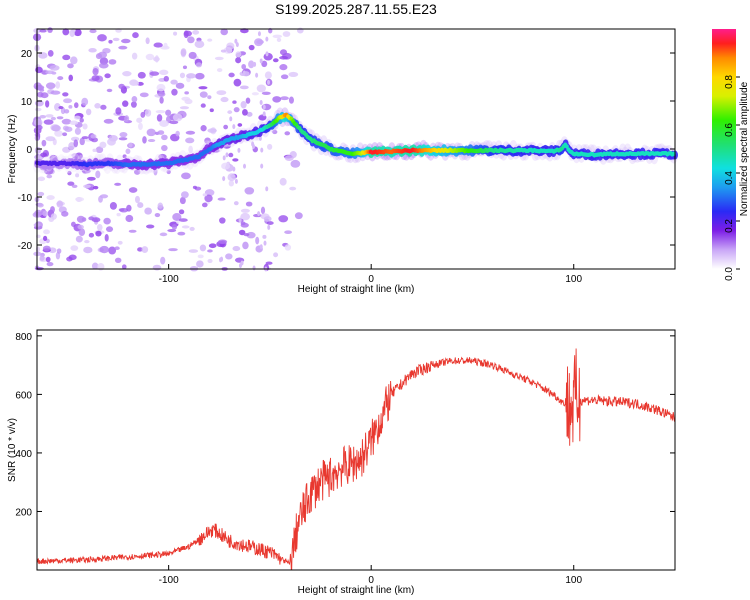 Image resolution: width=750 pixels, height=600 pixels. Describe the element at coordinates (12, 149) in the screenshot. I see `heatmap-y-axis-label: Frequency (Hz)` at that location.